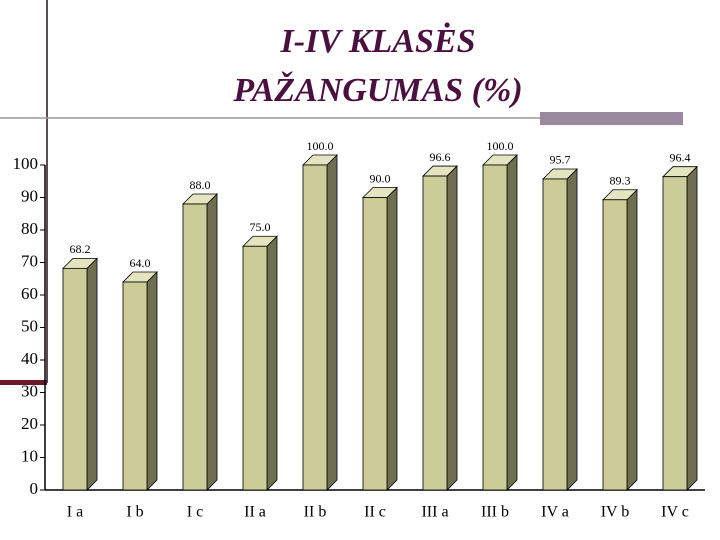 The width and height of the screenshot is (720, 540). Describe the element at coordinates (134, 512) in the screenshot. I see `x-tick-label: I b` at that location.